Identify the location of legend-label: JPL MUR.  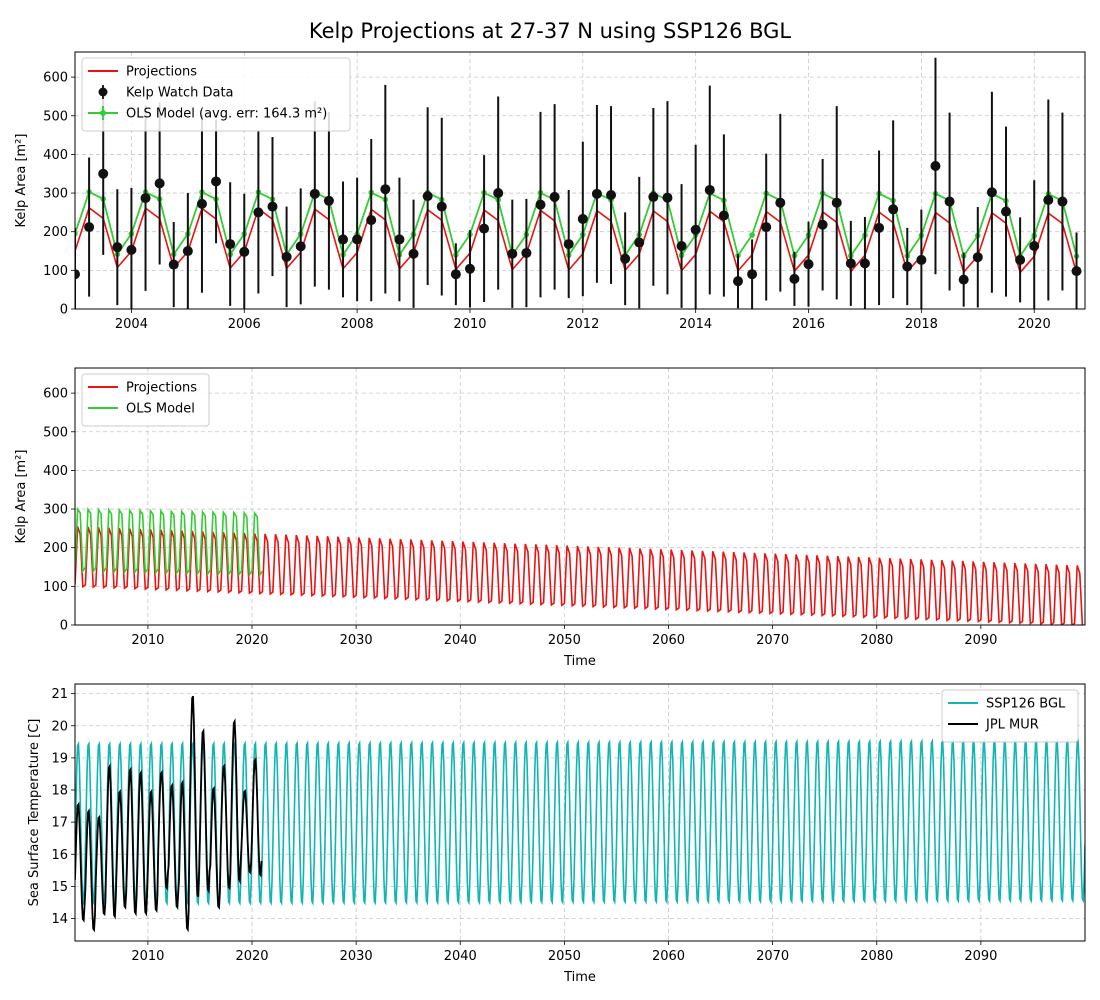
(1012, 725).